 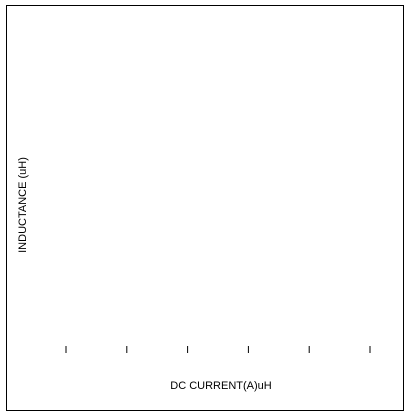 What do you see at coordinates (221, 386) in the screenshot?
I see `x-axis-label: DC CURRENT(A)uH` at bounding box center [221, 386].